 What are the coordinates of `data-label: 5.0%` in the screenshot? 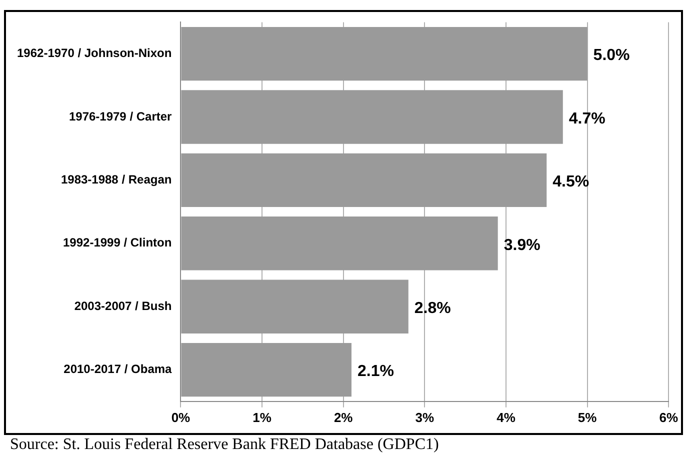 It's located at (611, 55).